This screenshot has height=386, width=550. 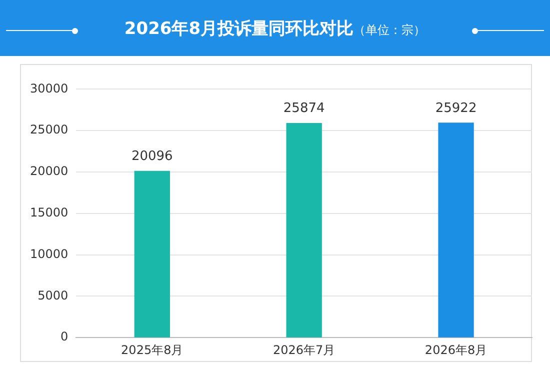 What do you see at coordinates (49, 171) in the screenshot?
I see `y-tick-label: 20000` at bounding box center [49, 171].